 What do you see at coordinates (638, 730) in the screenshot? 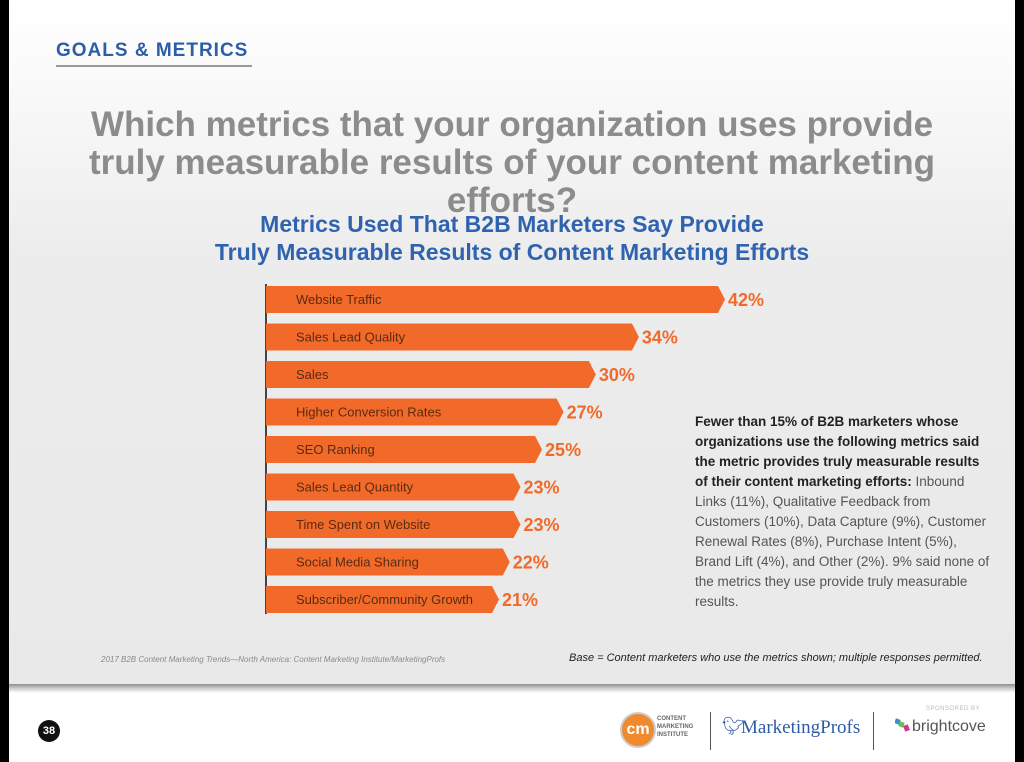
I see `cmi-logo-icon: cm` at bounding box center [638, 730].